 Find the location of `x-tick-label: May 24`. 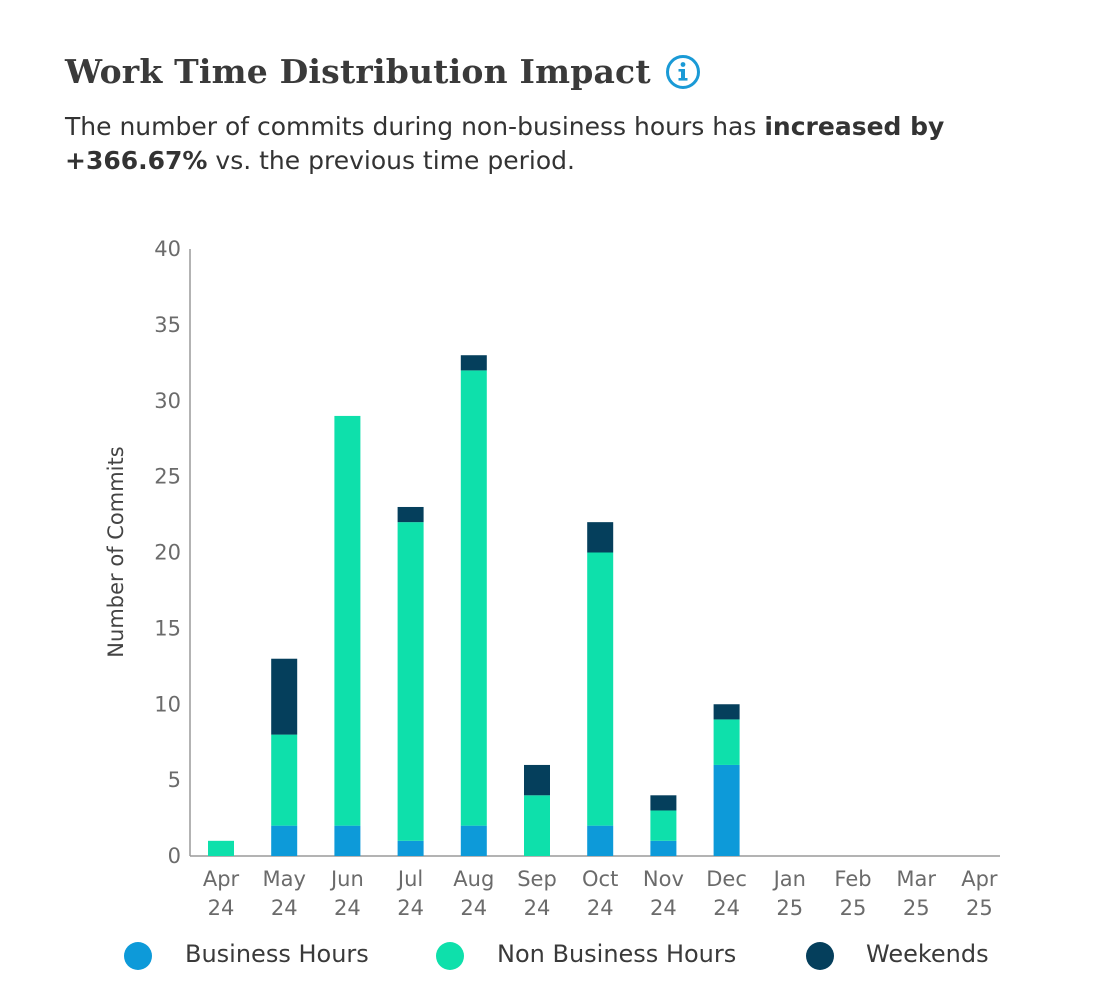

x-tick-label: May 24 is located at coordinates (283, 893).